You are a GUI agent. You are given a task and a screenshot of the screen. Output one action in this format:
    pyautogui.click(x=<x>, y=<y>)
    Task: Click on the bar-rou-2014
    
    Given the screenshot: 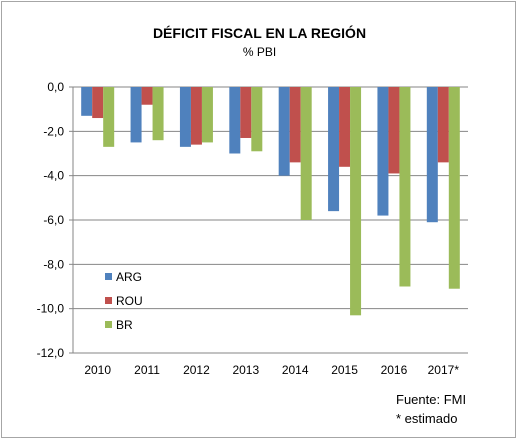 What is the action you would take?
    pyautogui.click(x=295, y=125)
    